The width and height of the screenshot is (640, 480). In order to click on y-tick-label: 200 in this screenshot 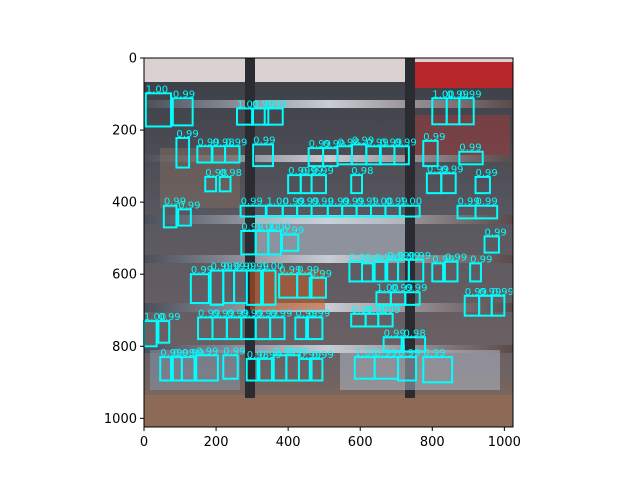, I will do `click(124, 131)`.